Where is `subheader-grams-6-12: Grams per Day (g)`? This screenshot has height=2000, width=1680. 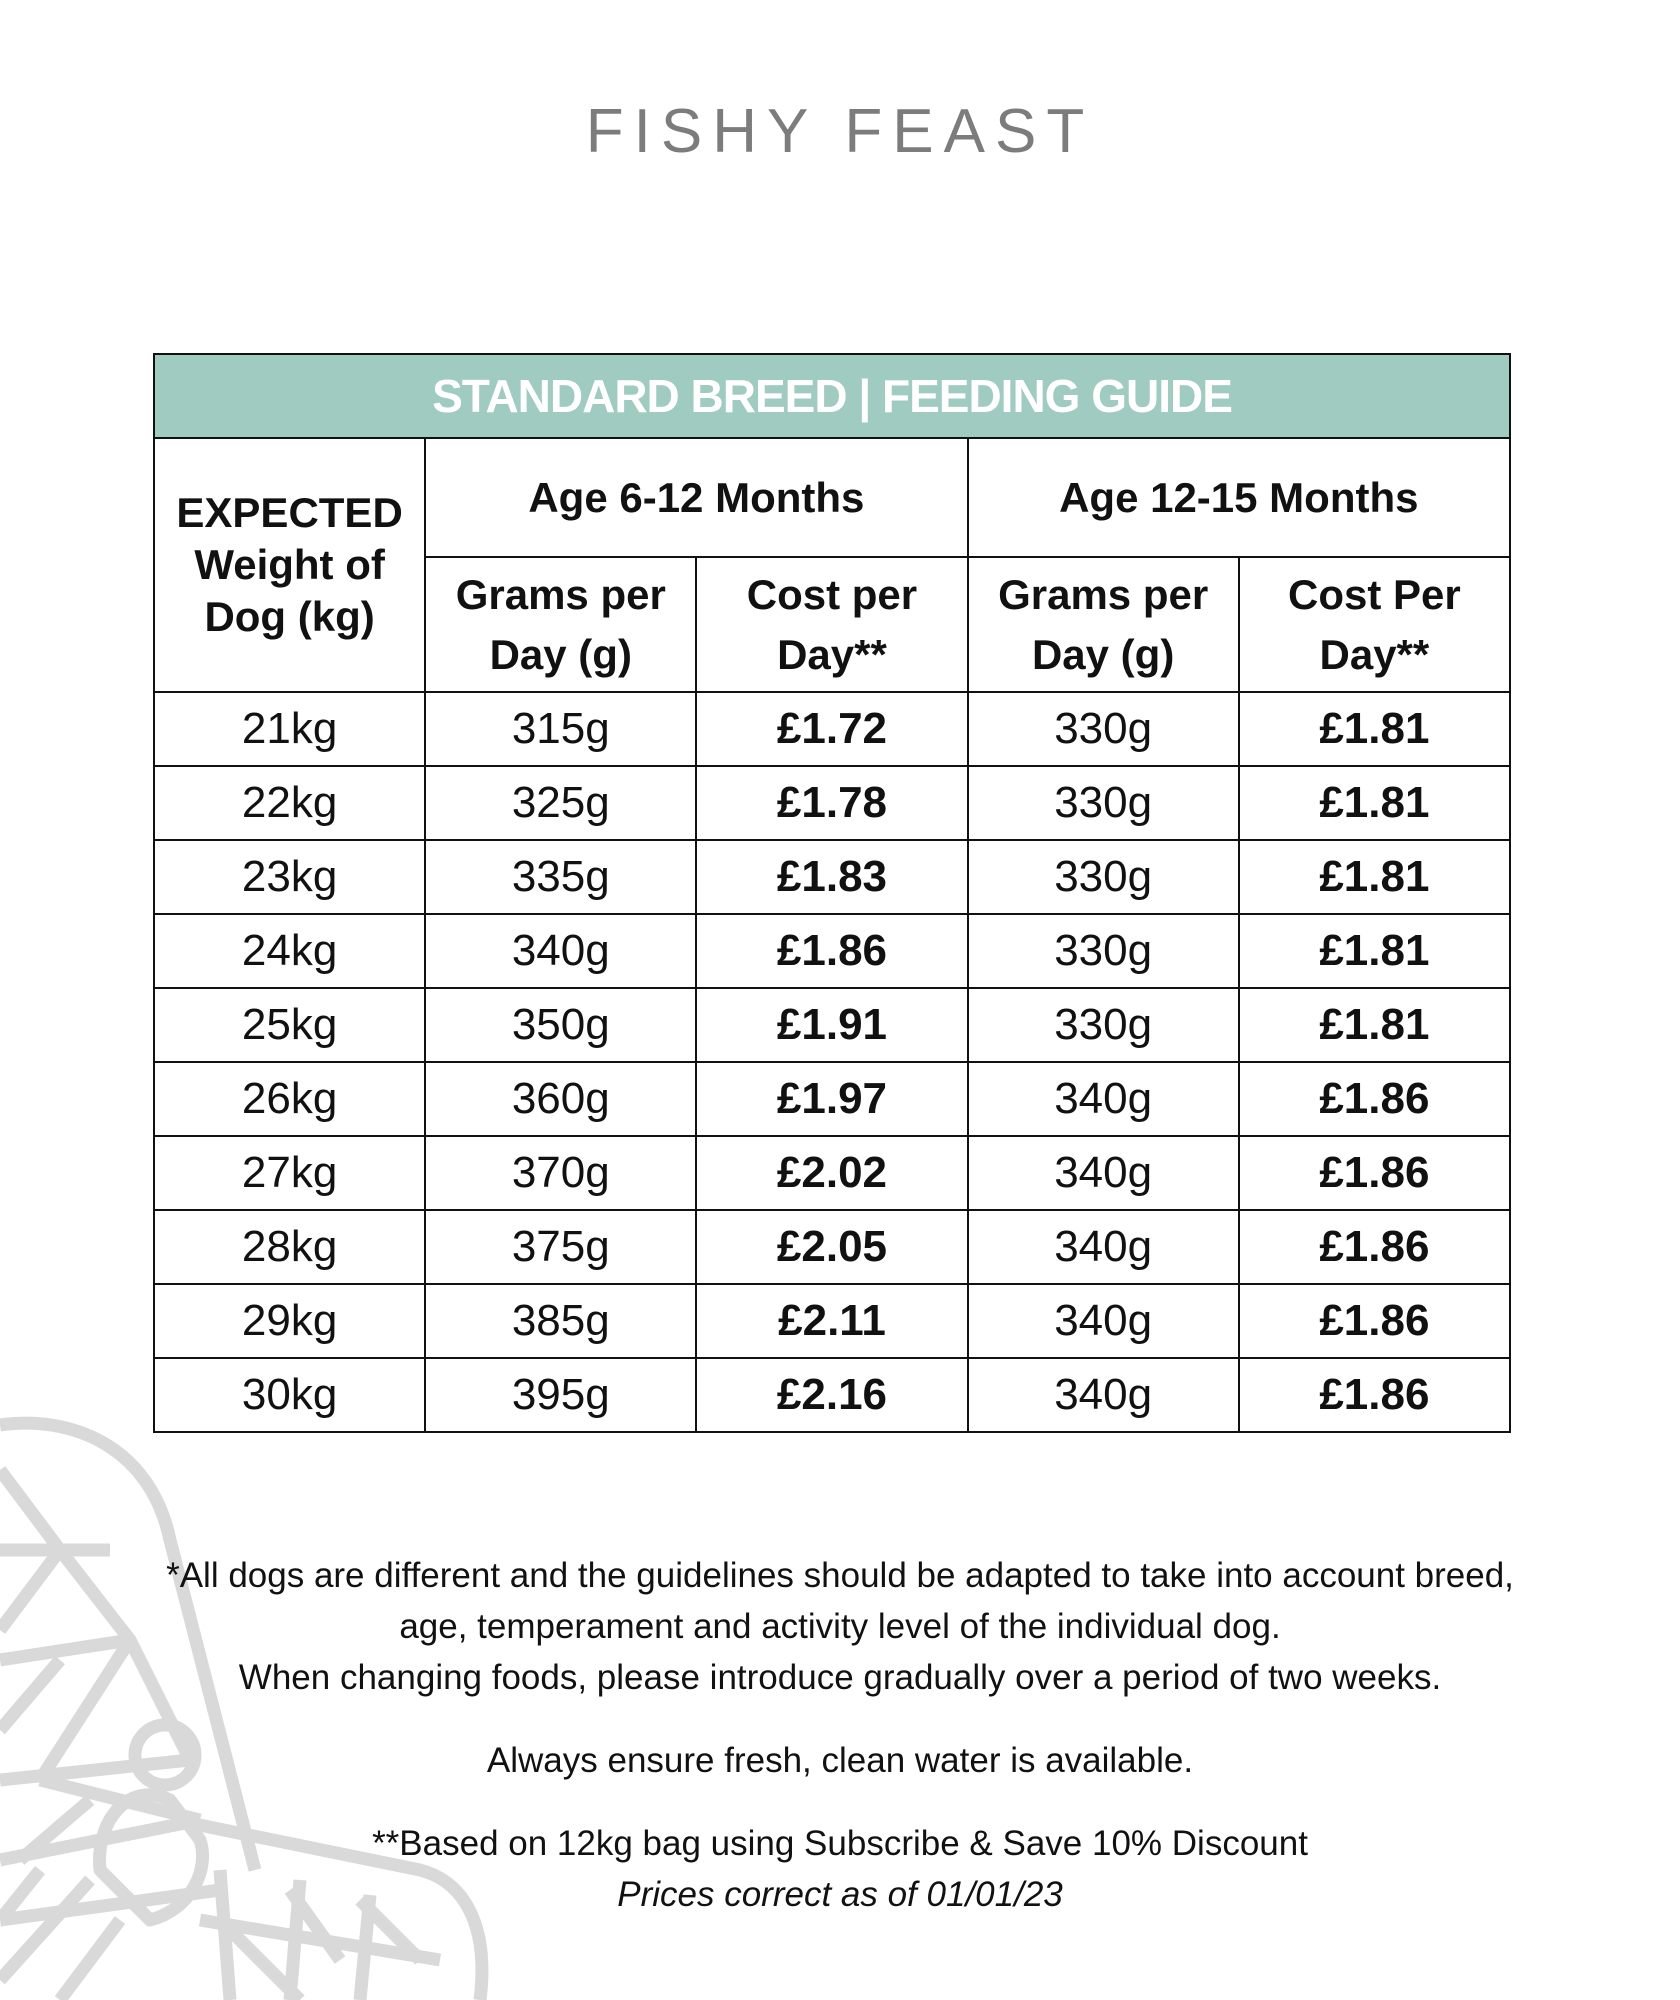 subheader-grams-6-12: Grams per Day (g) is located at coordinates (561, 624).